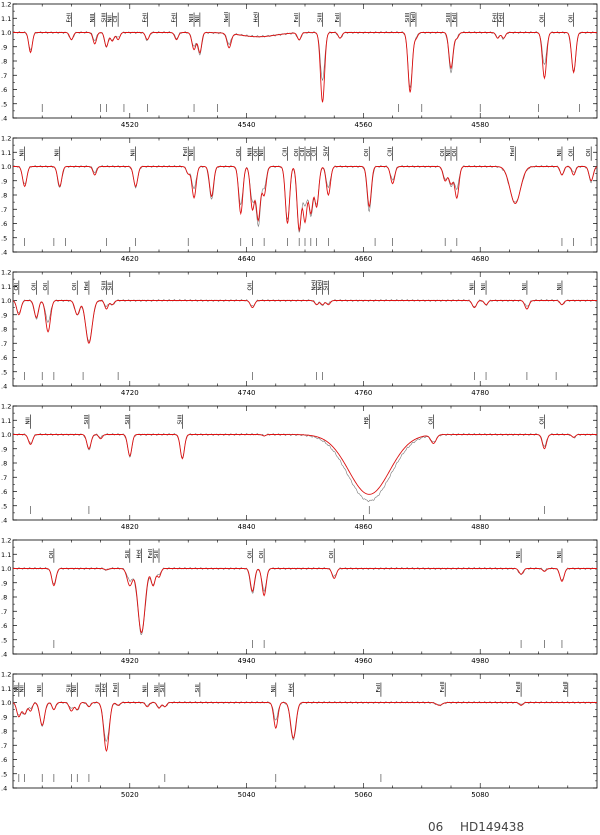 The height and width of the screenshot is (835, 600). What do you see at coordinates (480, 527) in the screenshot?
I see `x-tick-label: 4880` at bounding box center [480, 527].